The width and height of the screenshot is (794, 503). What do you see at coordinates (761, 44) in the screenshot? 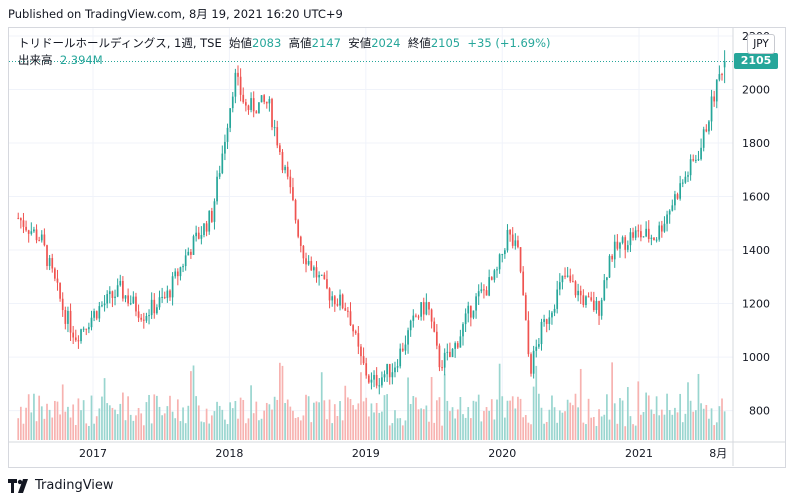
I see `currency-button: JPY` at bounding box center [761, 44].